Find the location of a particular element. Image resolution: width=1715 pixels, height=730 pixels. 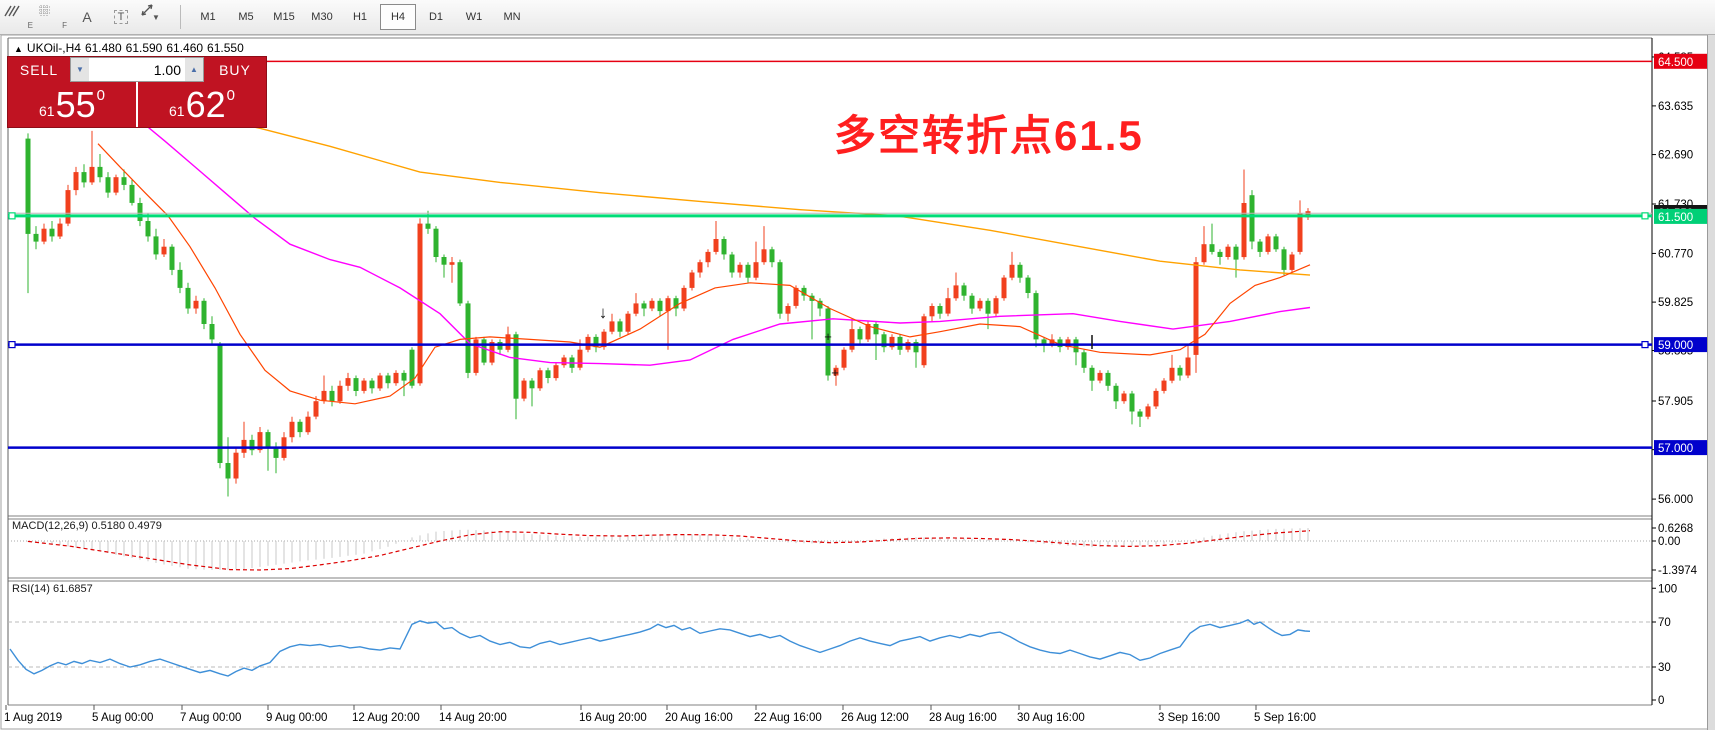

svg-text: 26 Aug 12:00 is located at coordinates (875, 718).